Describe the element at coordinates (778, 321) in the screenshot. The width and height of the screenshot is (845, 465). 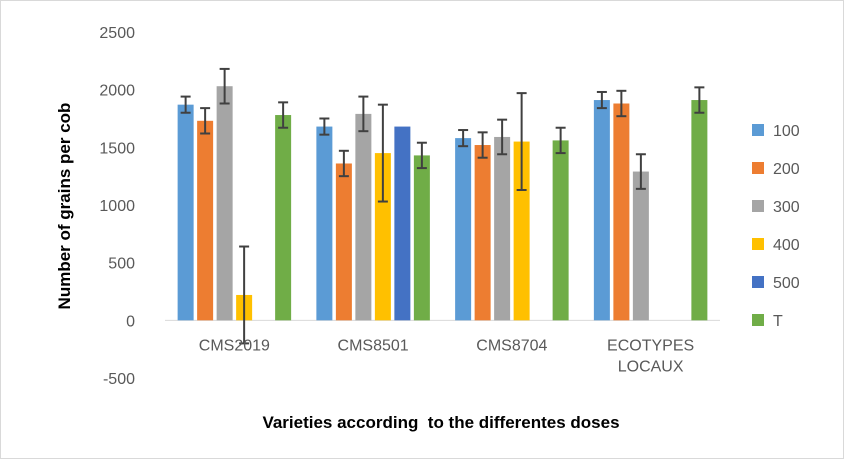
I see `legend-label: T` at that location.